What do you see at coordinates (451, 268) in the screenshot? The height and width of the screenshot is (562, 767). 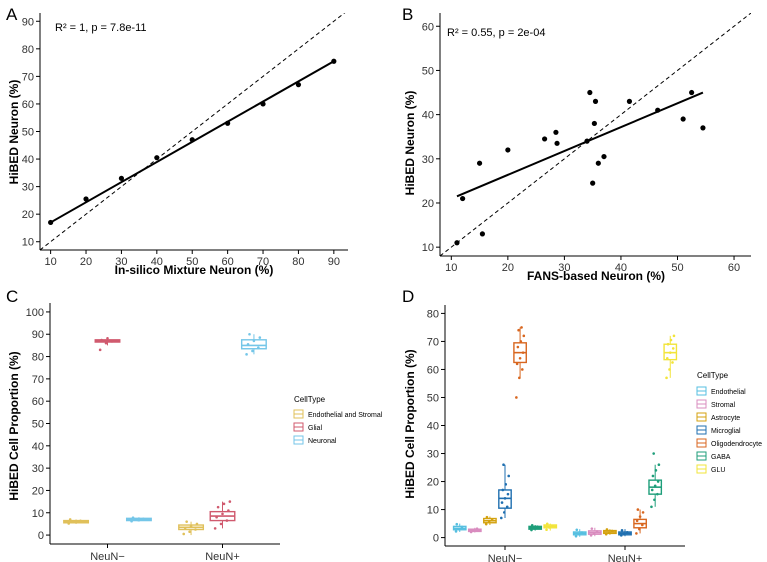 I see `panel-b-x-tick-label: 10` at bounding box center [451, 268].